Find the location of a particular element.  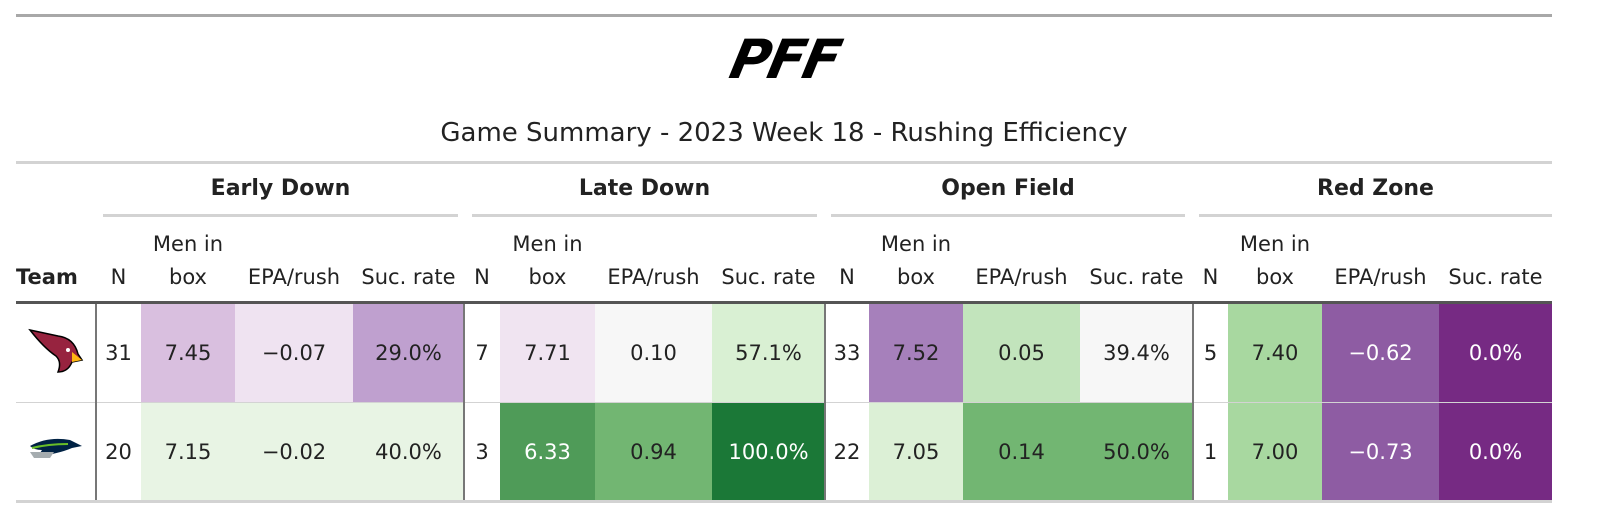

table-cell: −0.07 is located at coordinates (294, 353).